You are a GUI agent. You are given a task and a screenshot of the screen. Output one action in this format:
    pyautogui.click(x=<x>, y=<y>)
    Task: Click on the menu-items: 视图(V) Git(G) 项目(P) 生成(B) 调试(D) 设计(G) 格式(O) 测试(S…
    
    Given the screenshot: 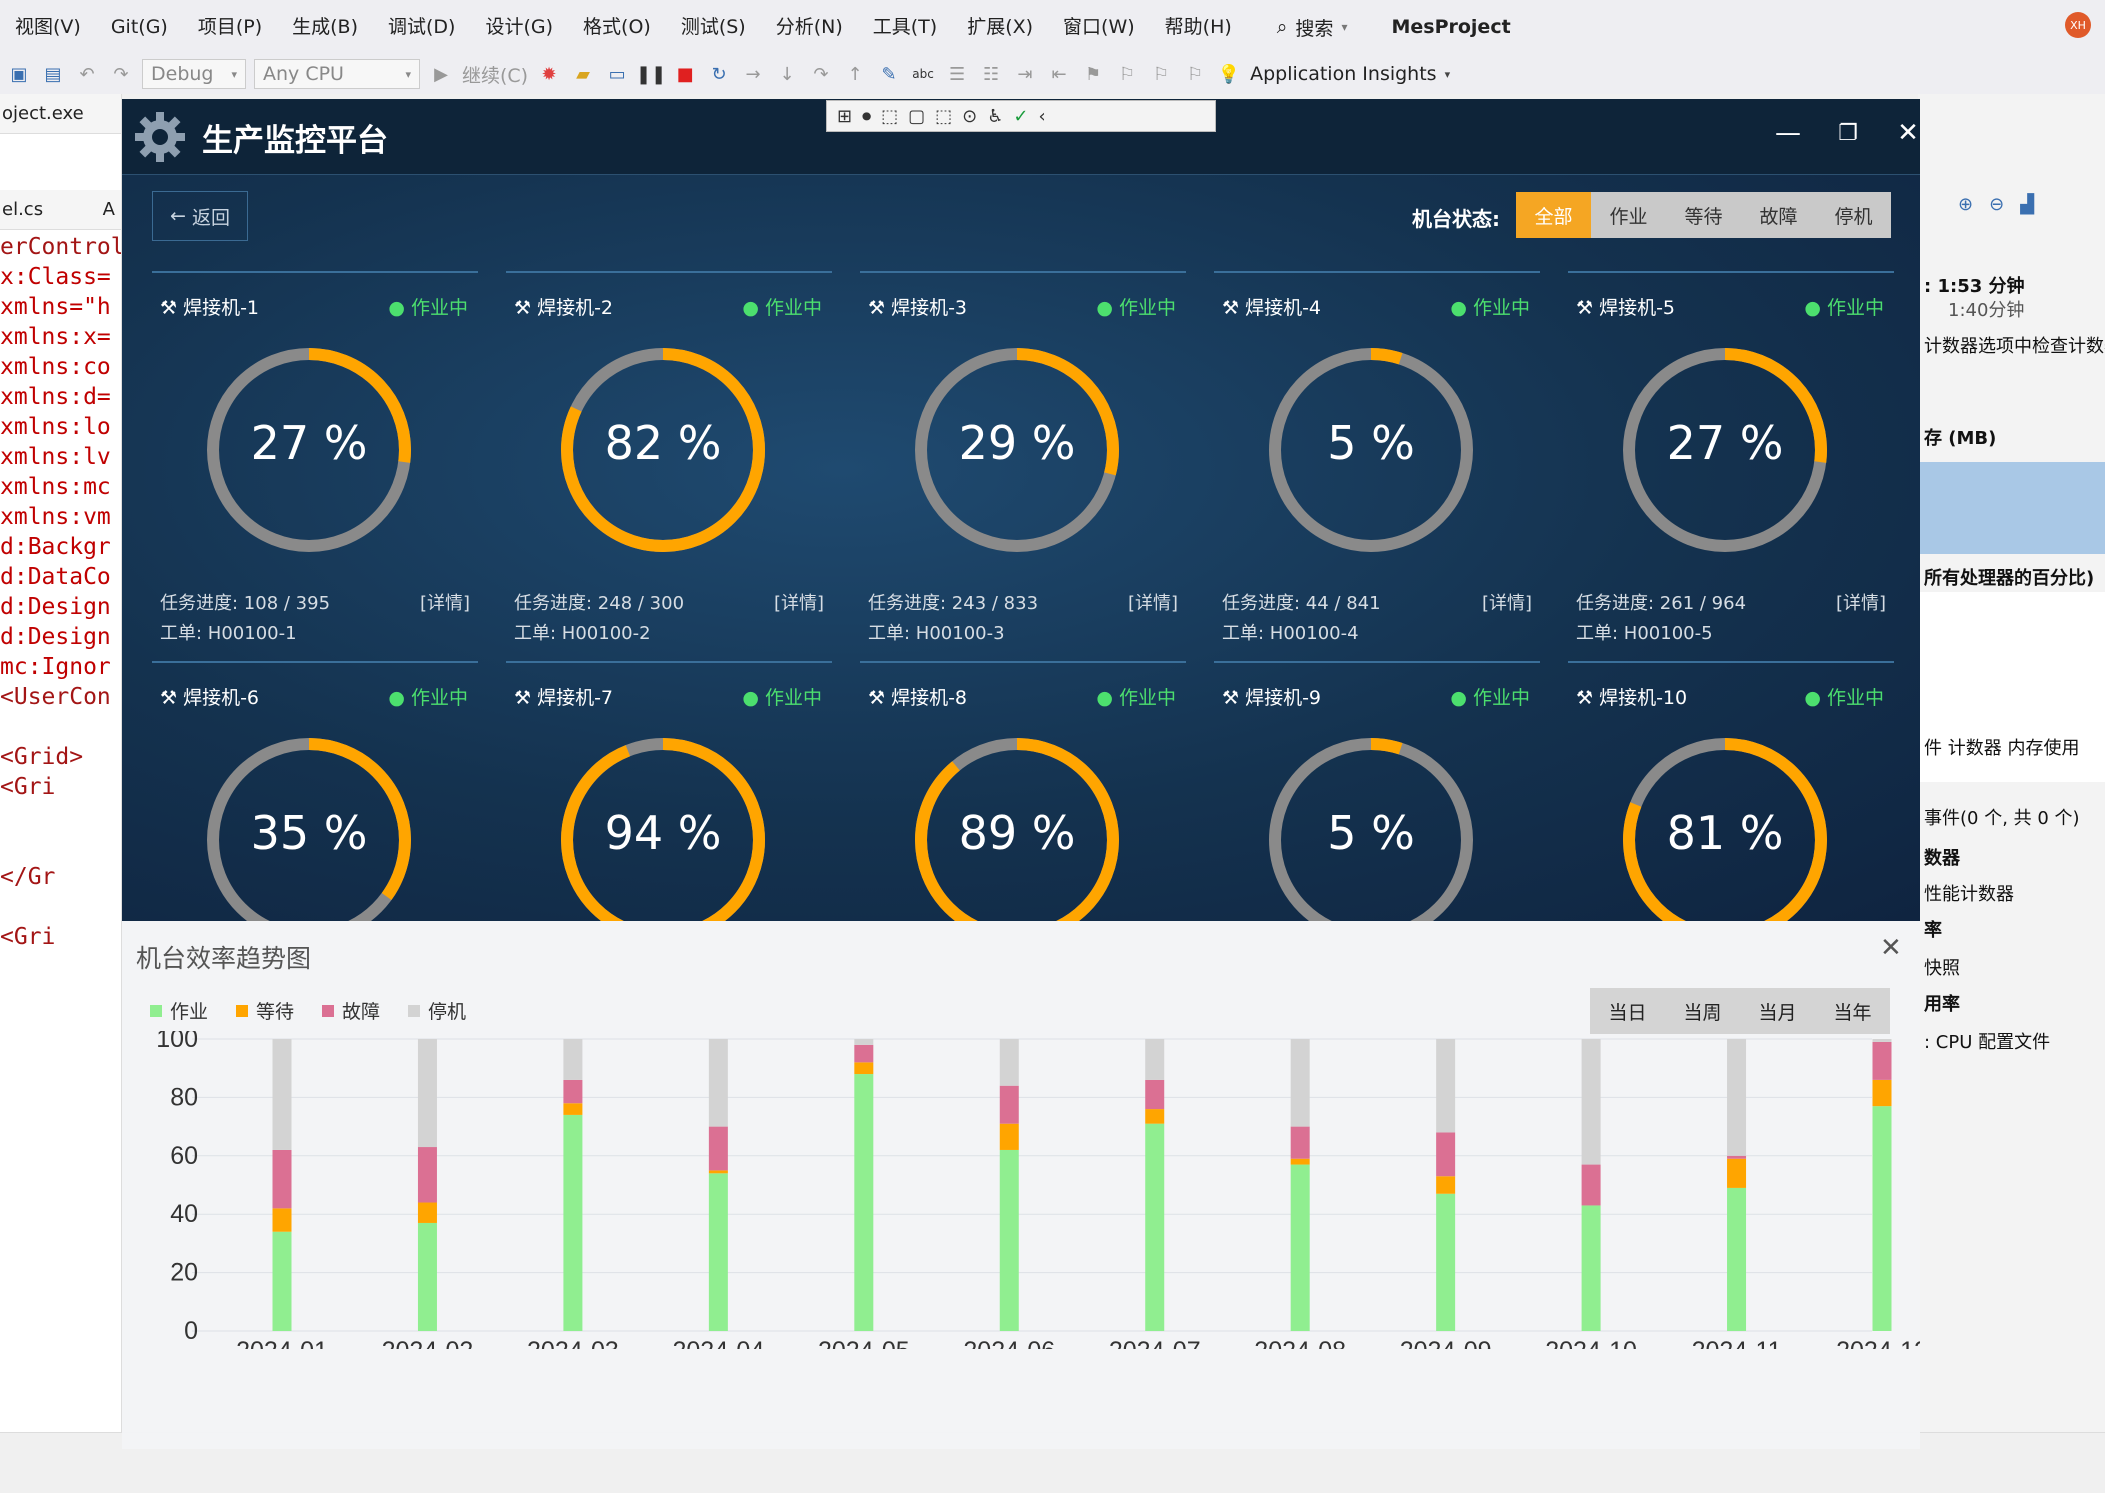 What is the action you would take?
    pyautogui.click(x=623, y=27)
    